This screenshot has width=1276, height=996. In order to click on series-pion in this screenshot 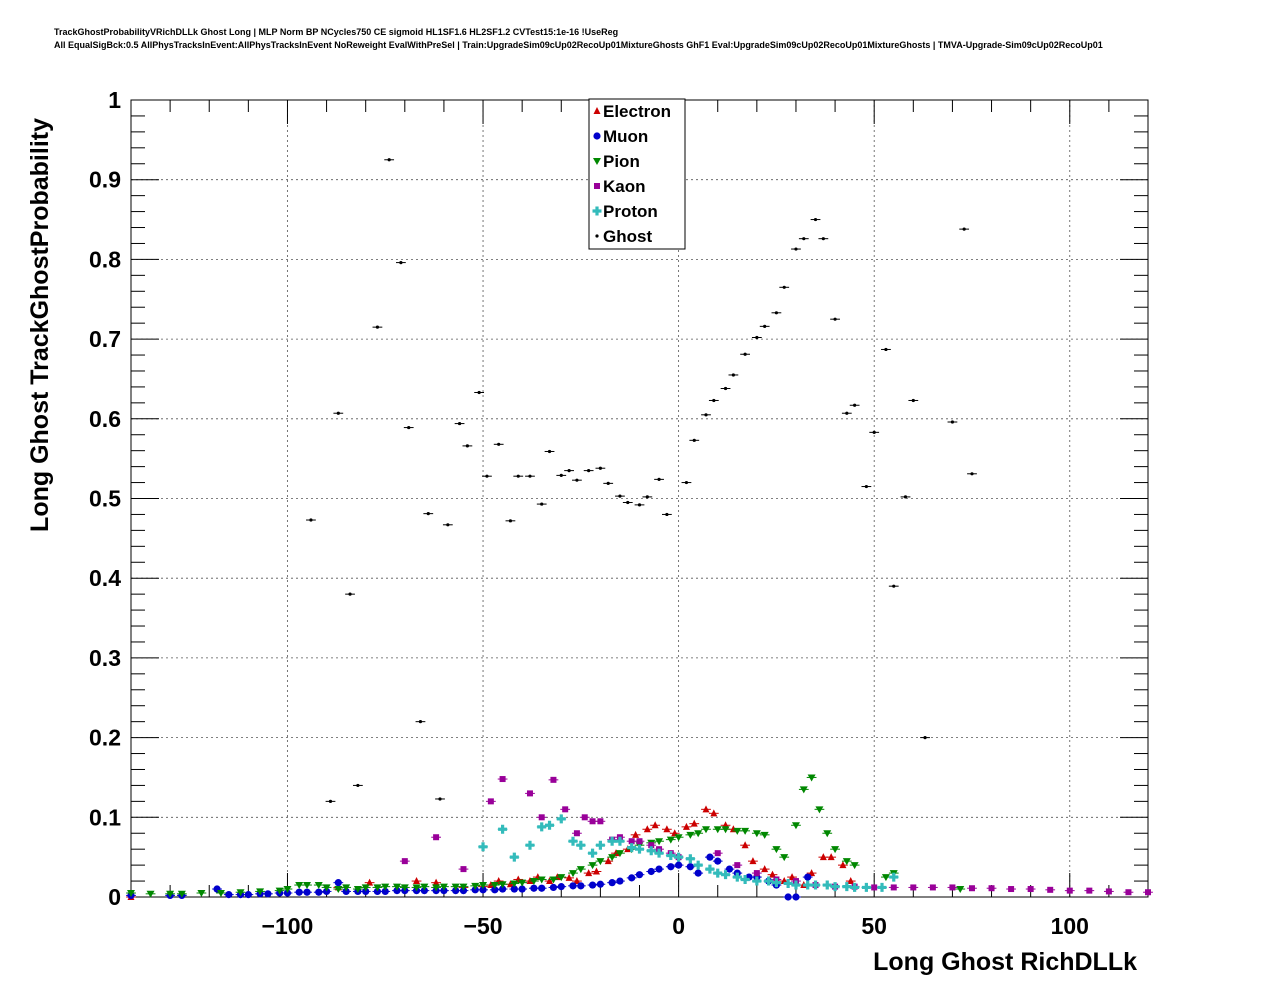, I will do `click(546, 836)`.